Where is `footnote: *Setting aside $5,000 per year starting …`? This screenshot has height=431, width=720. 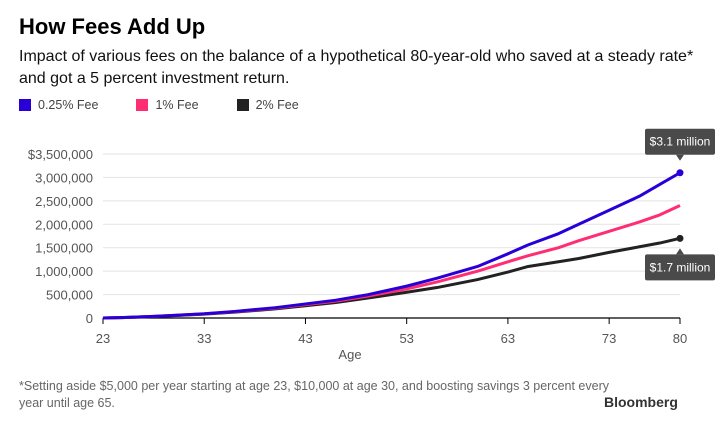
footnote: *Setting aside $5,000 per year starting … is located at coordinates (314, 394).